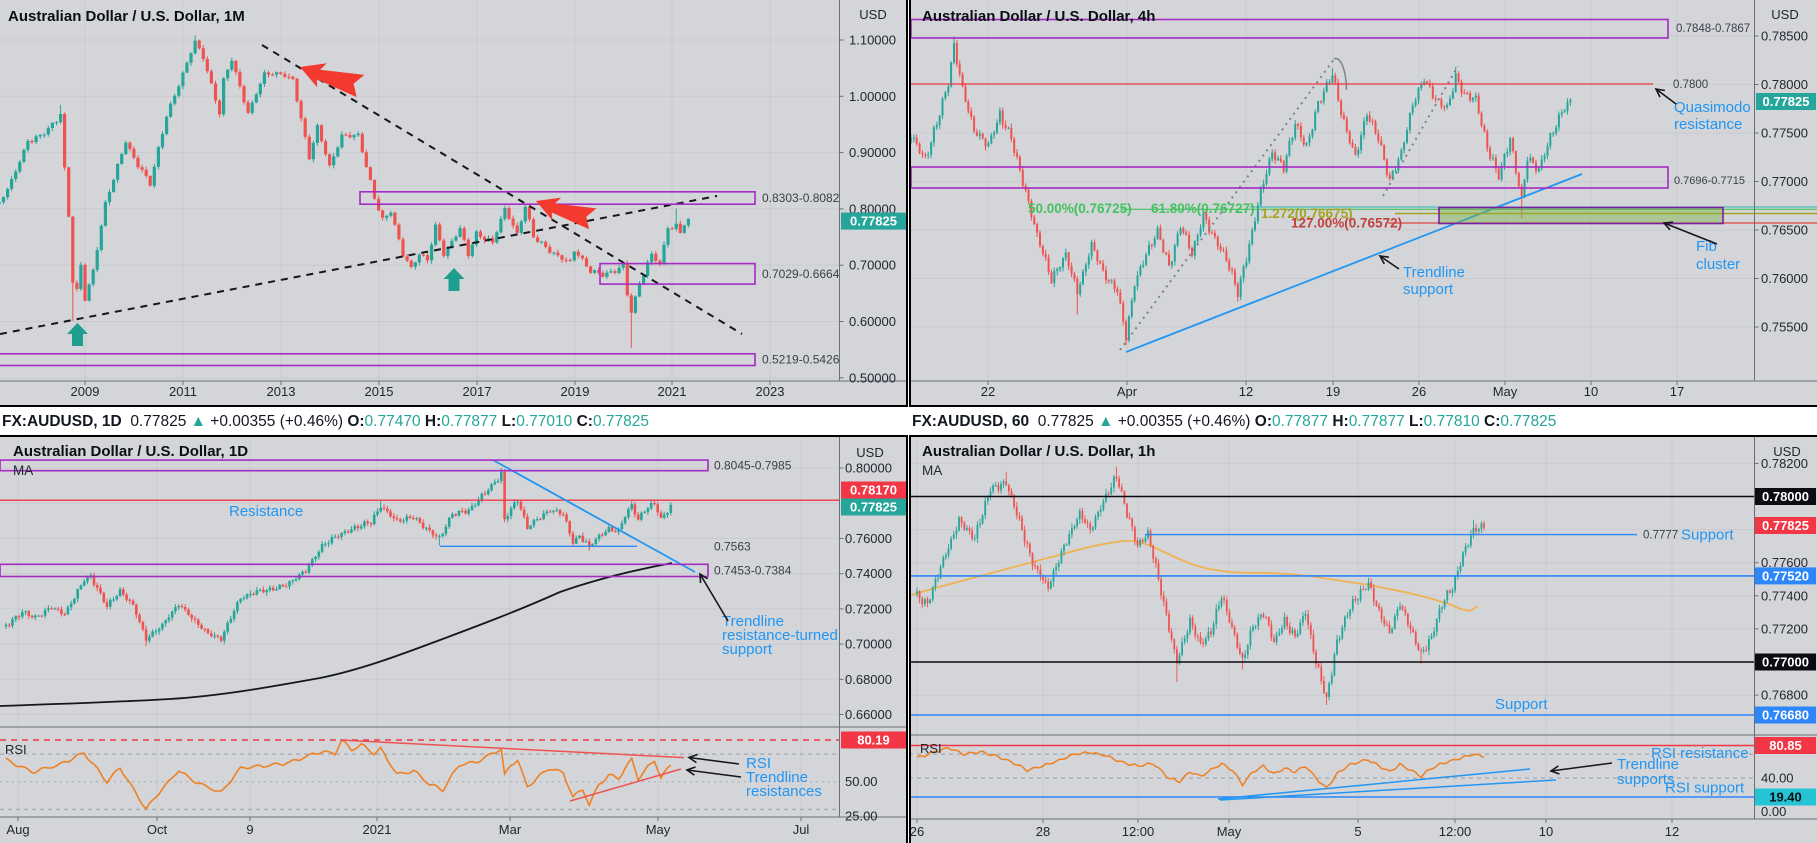 This screenshot has width=1817, height=843. Describe the element at coordinates (1784, 695) in the screenshot. I see `svg-text: 0.76800` at that location.